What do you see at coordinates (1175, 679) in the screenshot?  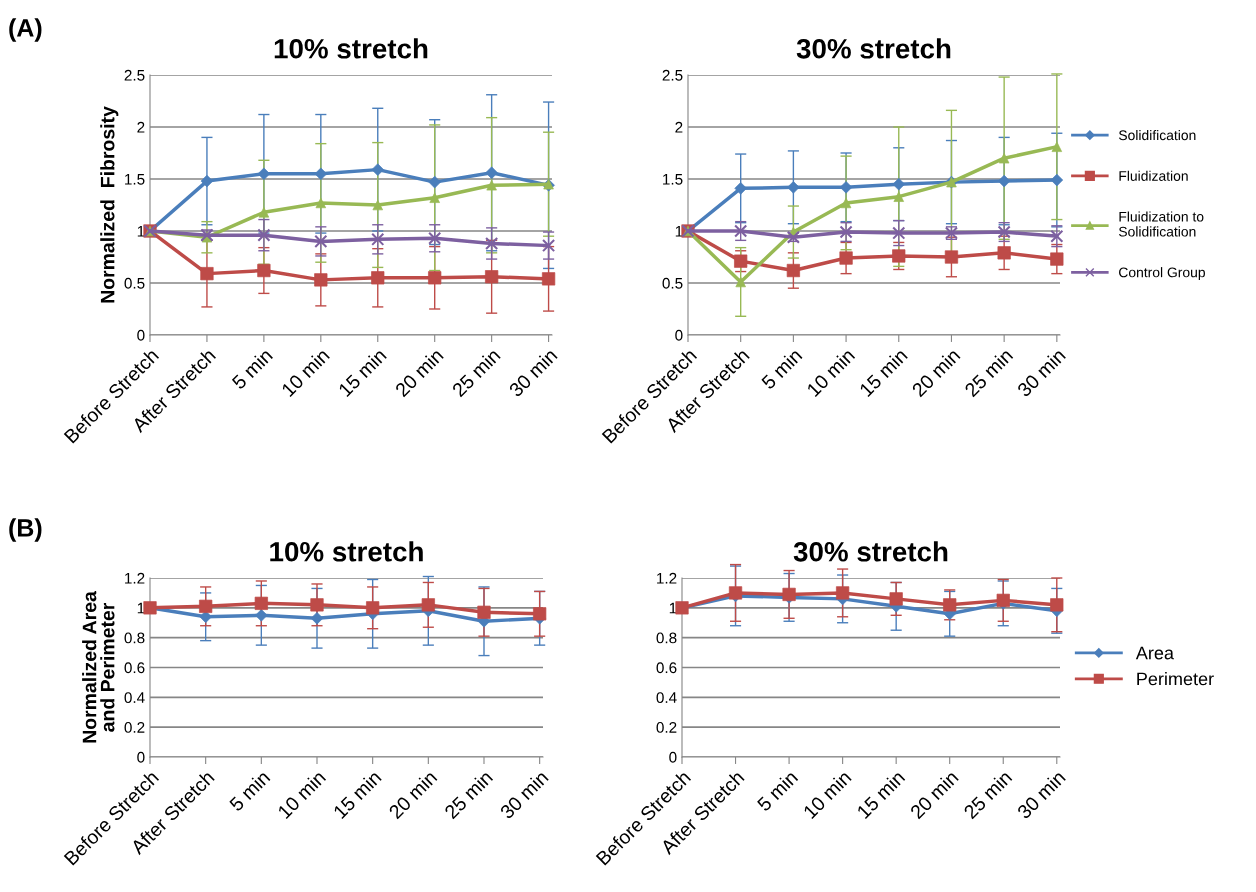 I see `legend-label: Perimeter` at bounding box center [1175, 679].